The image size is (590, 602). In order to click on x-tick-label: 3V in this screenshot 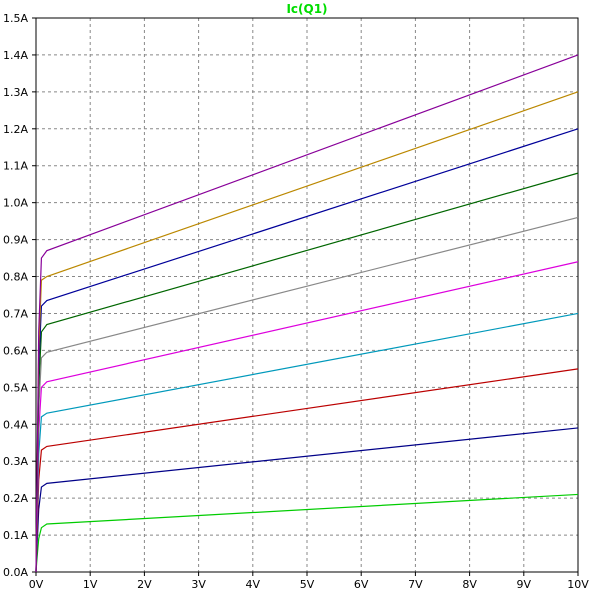, I will do `click(198, 584)`.